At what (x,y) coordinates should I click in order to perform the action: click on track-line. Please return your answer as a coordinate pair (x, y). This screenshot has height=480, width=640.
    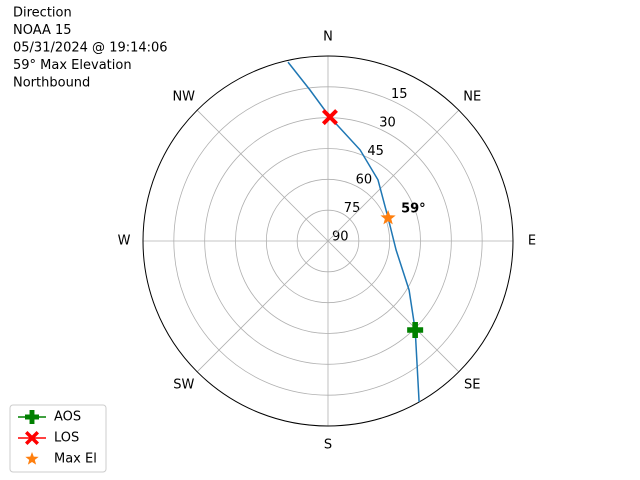
    Looking at the image, I should click on (353, 232).